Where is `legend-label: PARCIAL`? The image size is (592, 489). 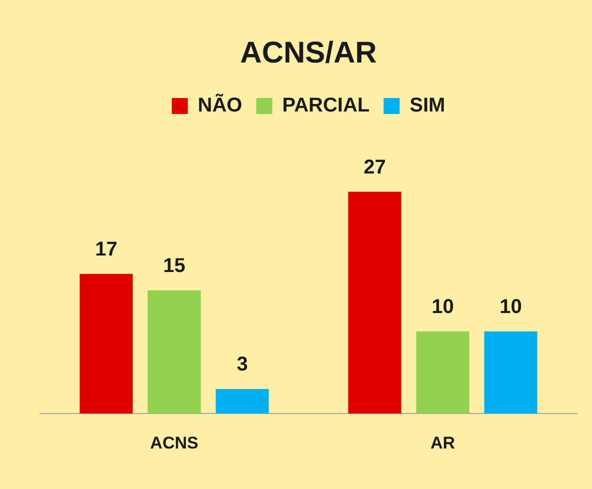
legend-label: PARCIAL is located at coordinates (326, 105).